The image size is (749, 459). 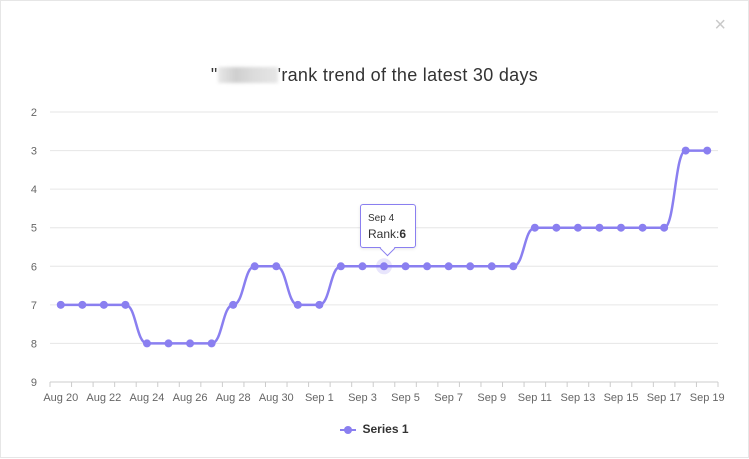 I want to click on x-tick-label: Aug 22, so click(x=103, y=398).